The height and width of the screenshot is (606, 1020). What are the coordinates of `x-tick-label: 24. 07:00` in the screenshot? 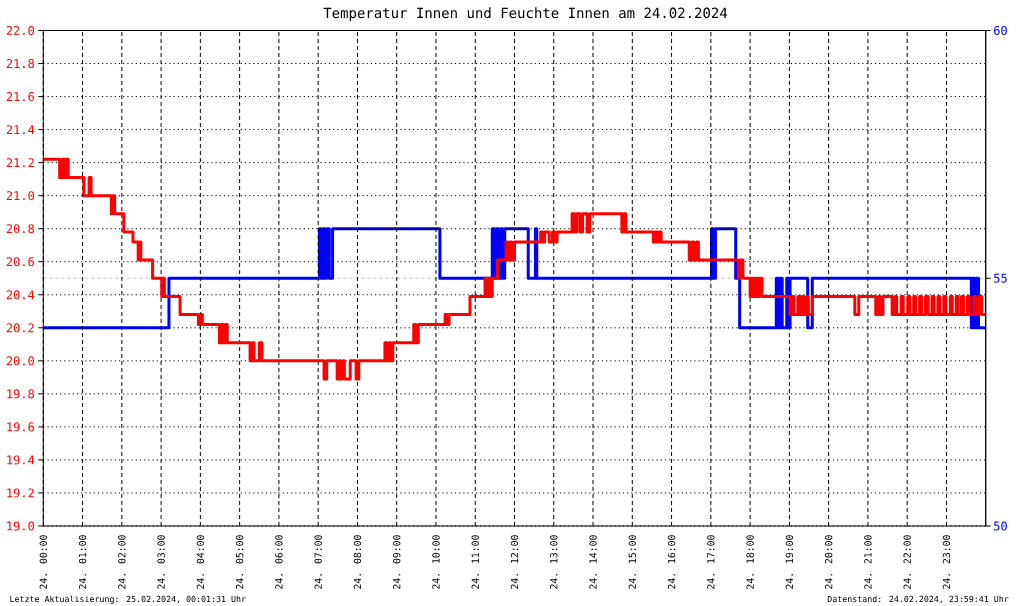 It's located at (318, 562).